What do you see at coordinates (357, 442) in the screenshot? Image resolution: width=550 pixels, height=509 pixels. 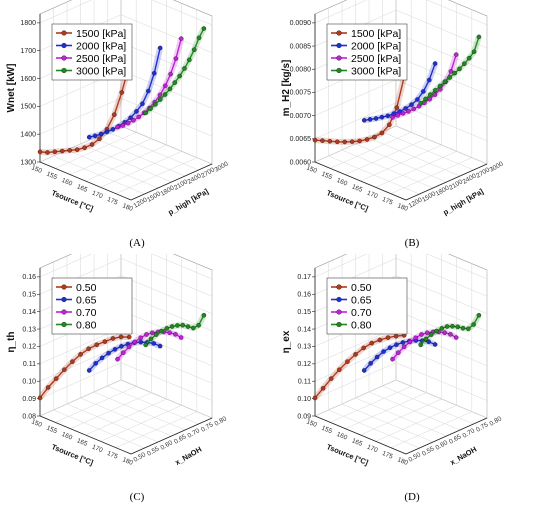 I see `panel-d-x-tick-label: 165` at bounding box center [357, 442].